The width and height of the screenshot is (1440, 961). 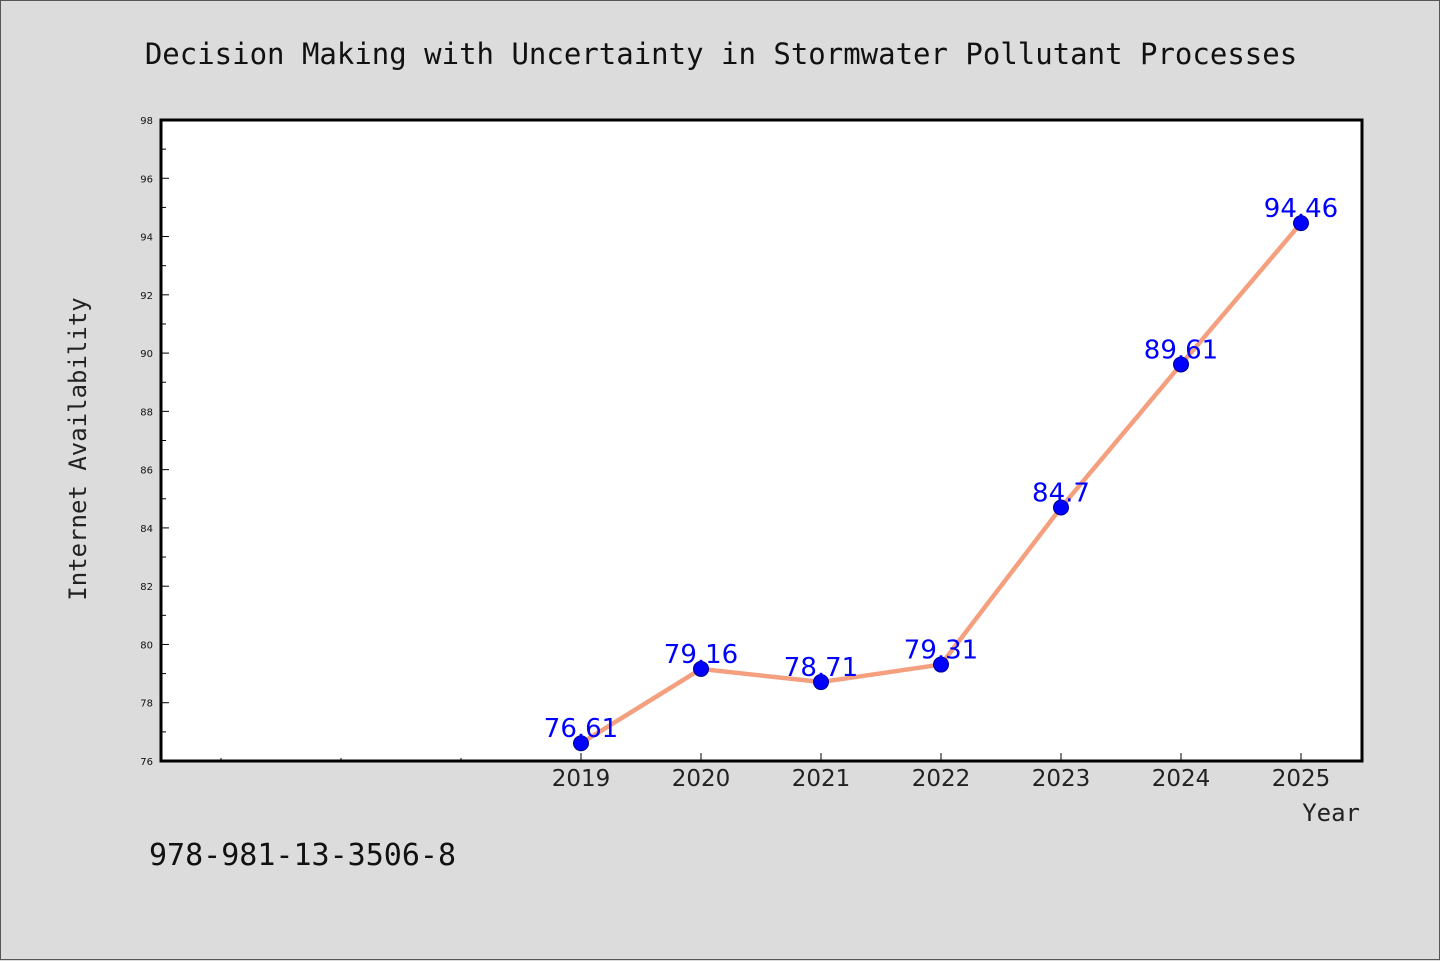 What do you see at coordinates (701, 655) in the screenshot?
I see `data-label: 79.16` at bounding box center [701, 655].